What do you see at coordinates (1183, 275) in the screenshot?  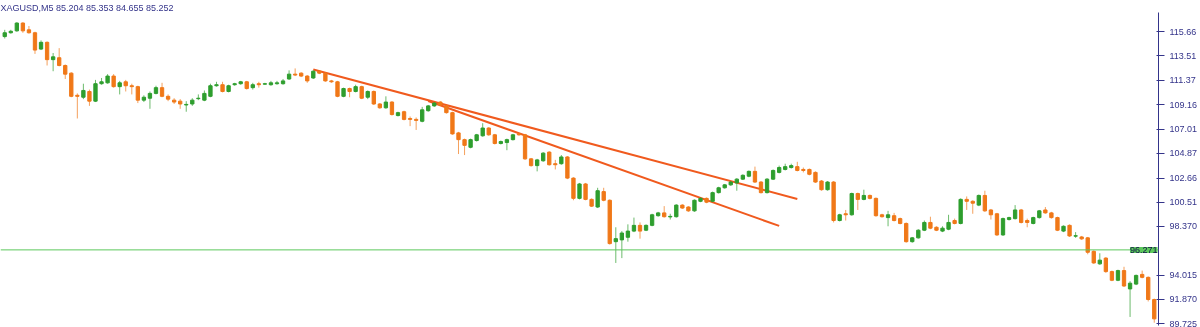 I see `y-tick-label: 94.015` at bounding box center [1183, 275].